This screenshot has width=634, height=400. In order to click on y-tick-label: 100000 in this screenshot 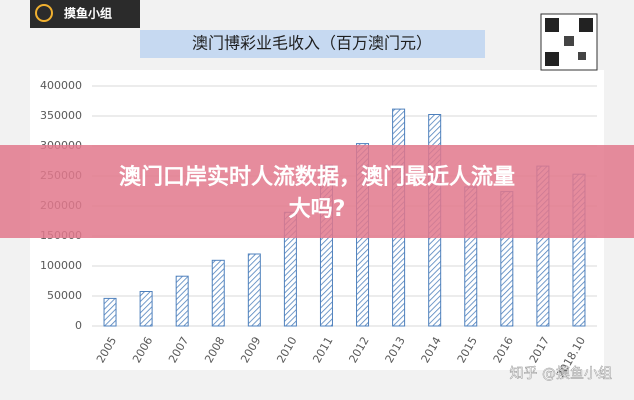, I will do `click(61, 265)`.